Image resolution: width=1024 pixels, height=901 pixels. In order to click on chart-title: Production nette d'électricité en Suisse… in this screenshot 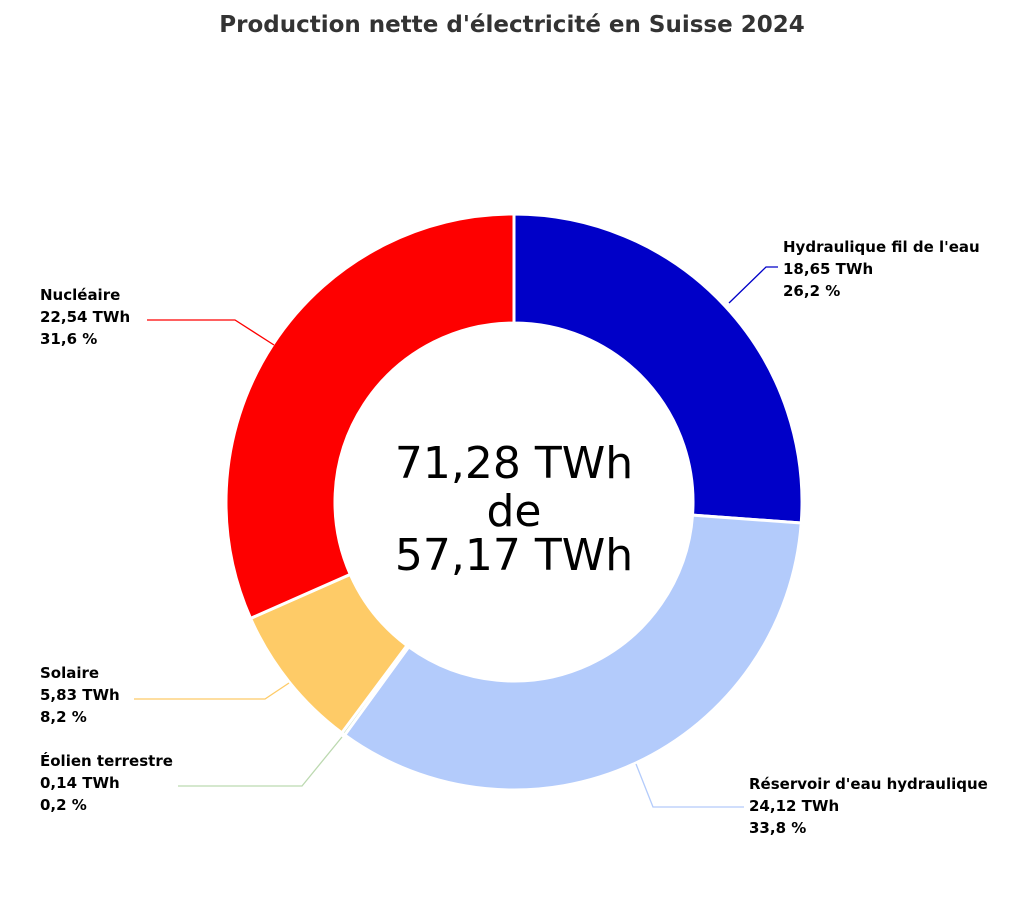, I will do `click(512, 25)`.